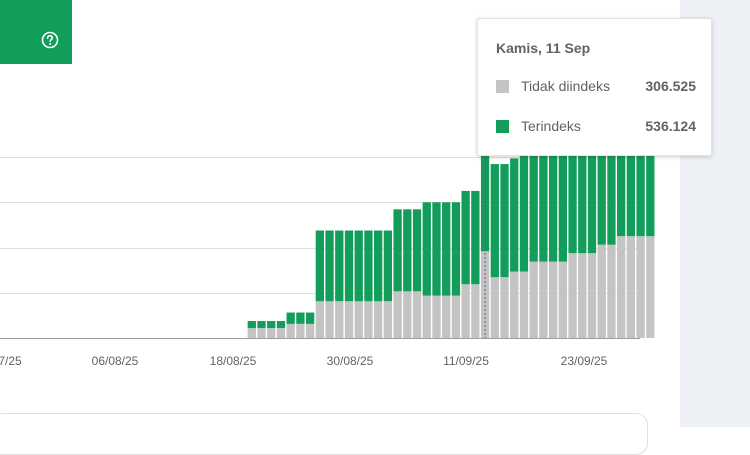 This screenshot has height=455, width=750. I want to click on next-section-card, so click(324, 434).